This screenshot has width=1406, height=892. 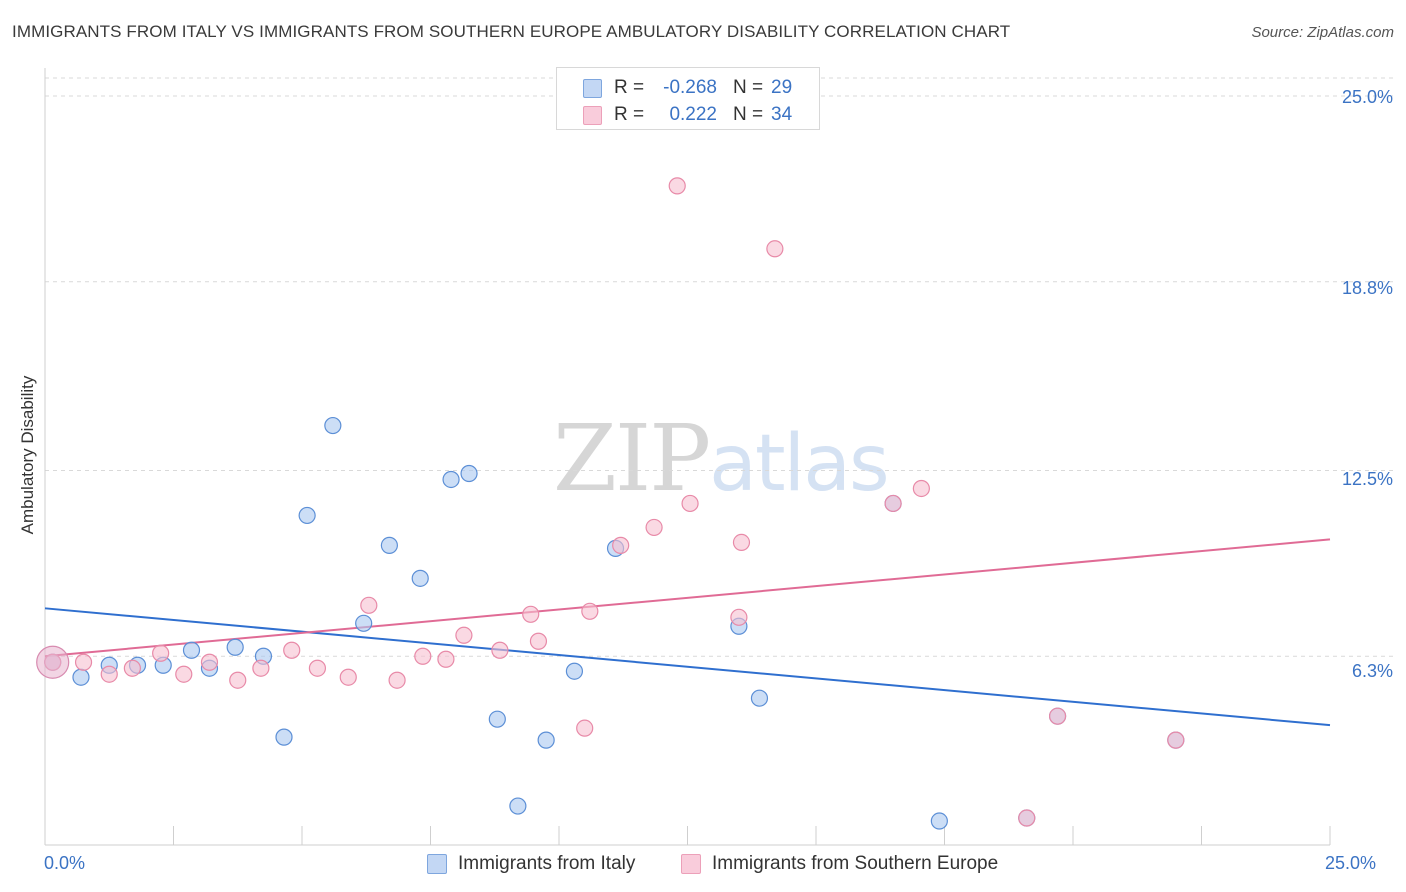 What do you see at coordinates (547, 863) in the screenshot?
I see `legend-label: Immigrants from Italy` at bounding box center [547, 863].